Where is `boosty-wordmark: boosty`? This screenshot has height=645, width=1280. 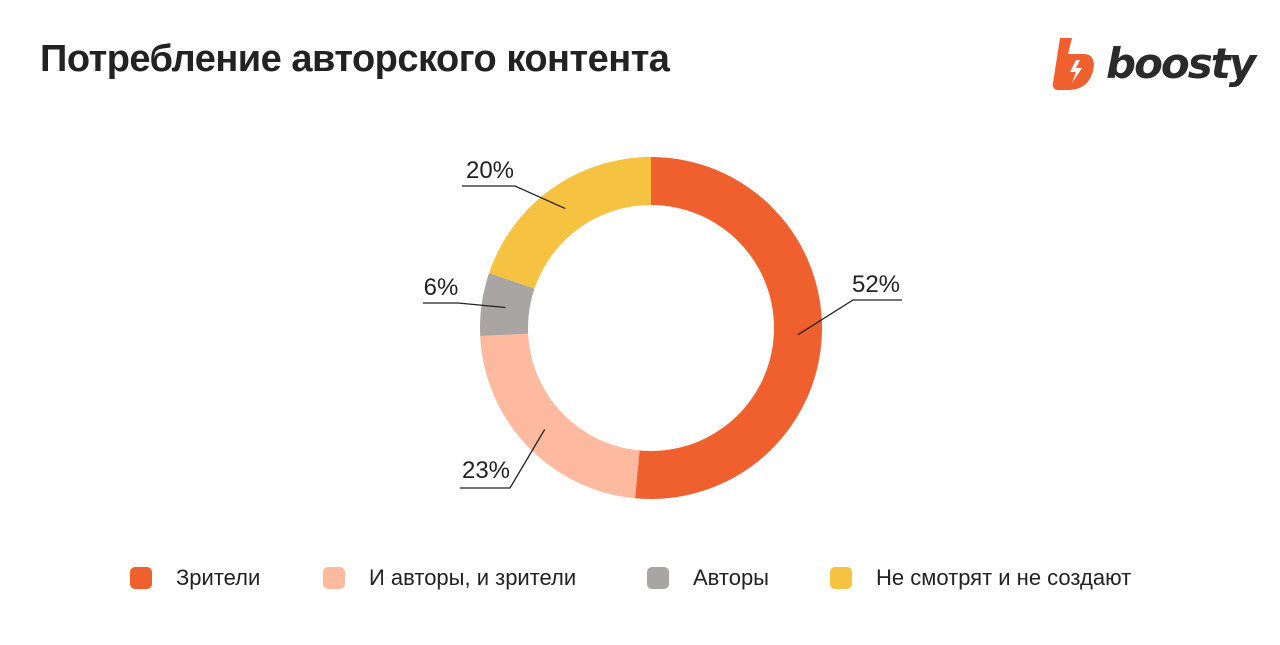 boosty-wordmark: boosty is located at coordinates (1181, 63).